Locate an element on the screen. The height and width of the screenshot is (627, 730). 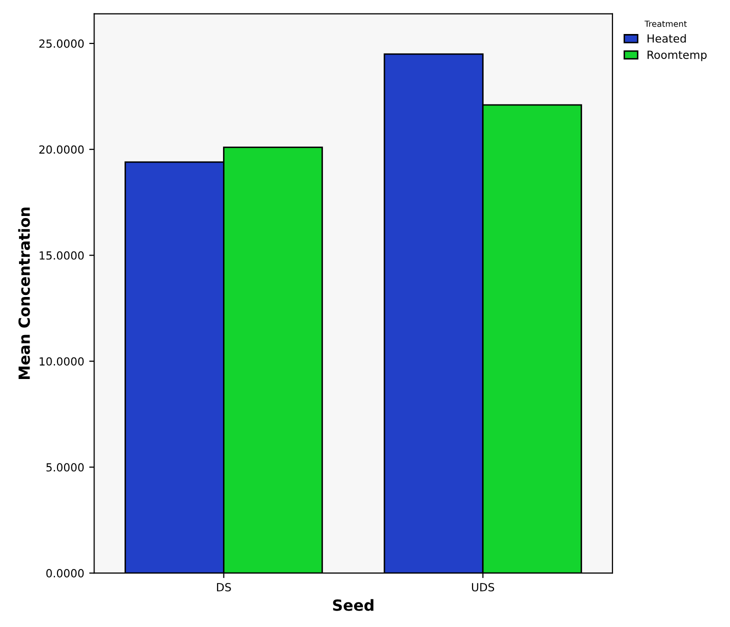
x-tick-label: UDS is located at coordinates (483, 587).